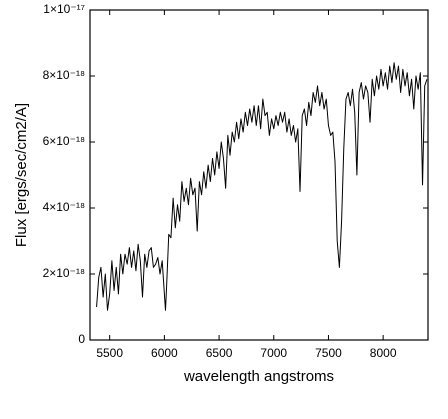  I want to click on y-tick-label: 2×10⁻¹⁸, so click(64, 273).